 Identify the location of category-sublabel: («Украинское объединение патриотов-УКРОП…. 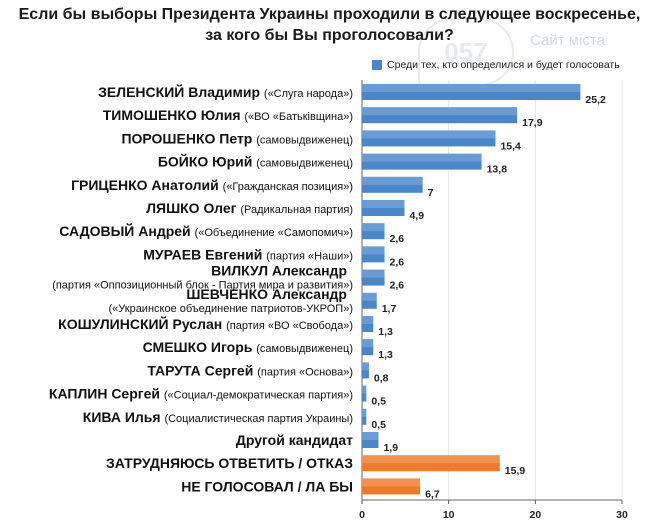
(230, 309).